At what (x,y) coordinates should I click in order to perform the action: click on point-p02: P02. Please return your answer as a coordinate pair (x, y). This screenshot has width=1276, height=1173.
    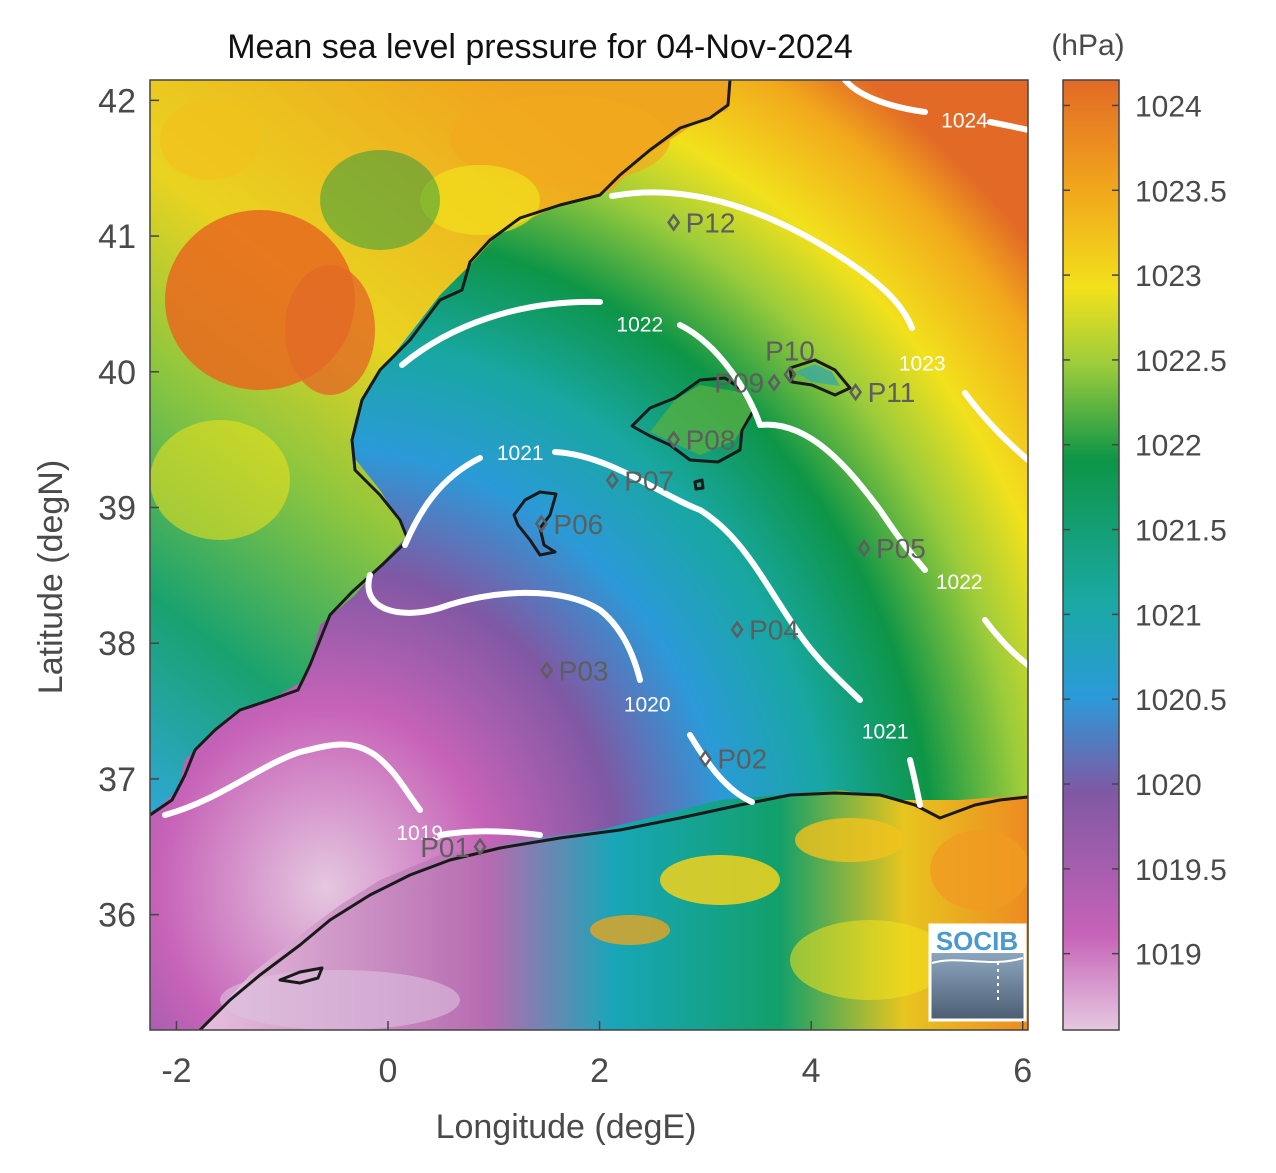
    Looking at the image, I should click on (732, 759).